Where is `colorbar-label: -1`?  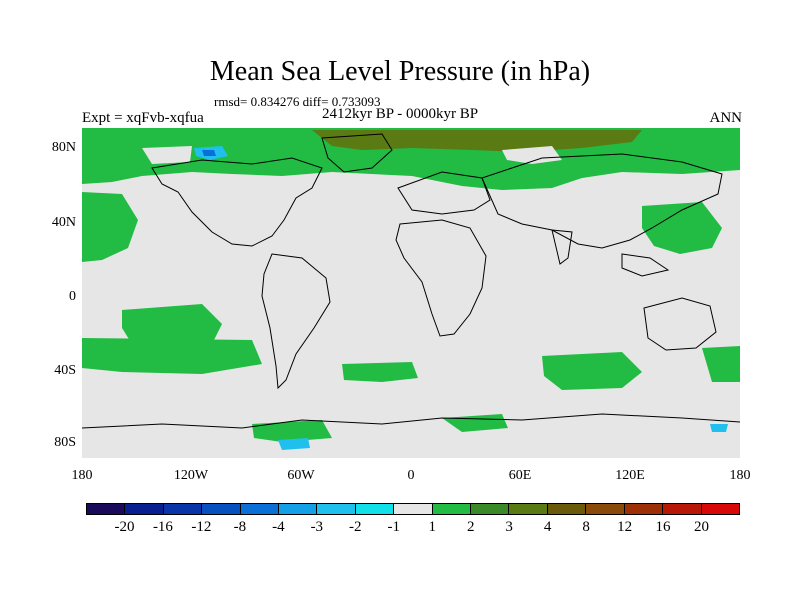
colorbar-label: -1 is located at coordinates (394, 527).